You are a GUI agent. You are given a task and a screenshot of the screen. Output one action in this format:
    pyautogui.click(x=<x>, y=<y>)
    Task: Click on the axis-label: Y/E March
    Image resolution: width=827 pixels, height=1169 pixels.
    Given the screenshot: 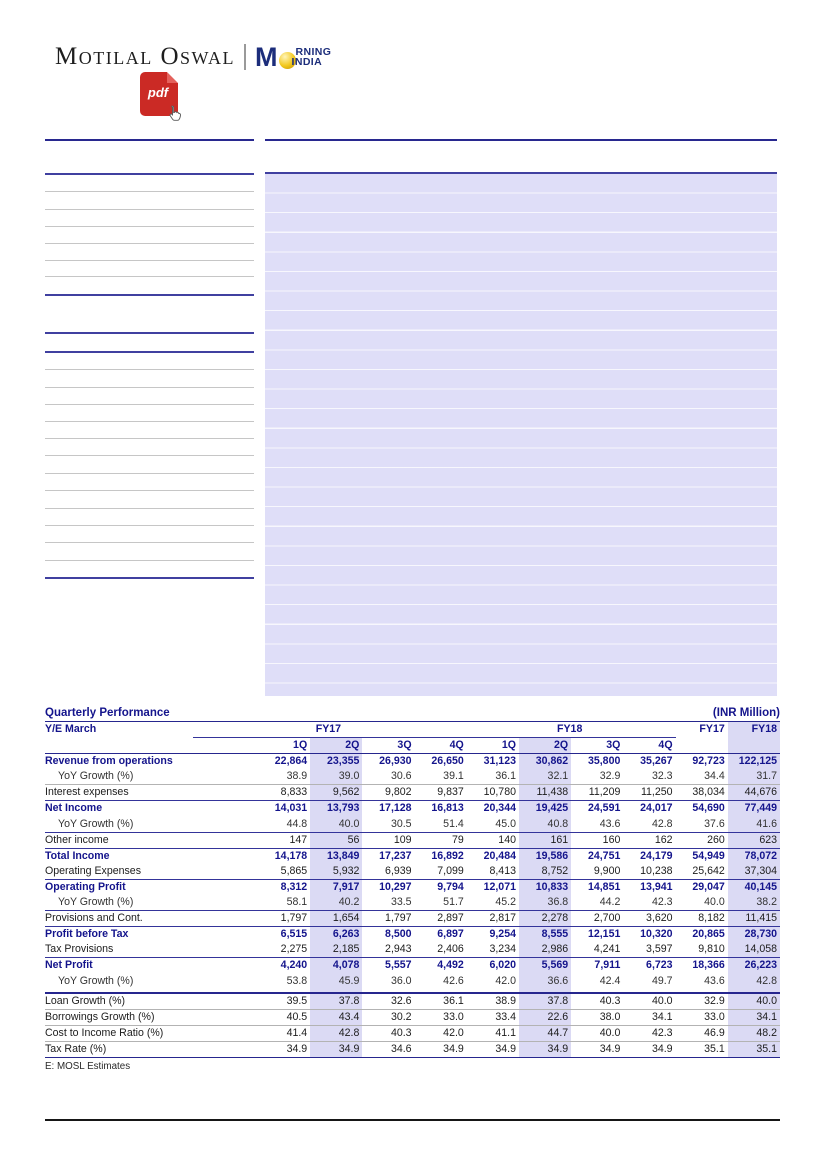 What is the action you would take?
    pyautogui.click(x=71, y=729)
    